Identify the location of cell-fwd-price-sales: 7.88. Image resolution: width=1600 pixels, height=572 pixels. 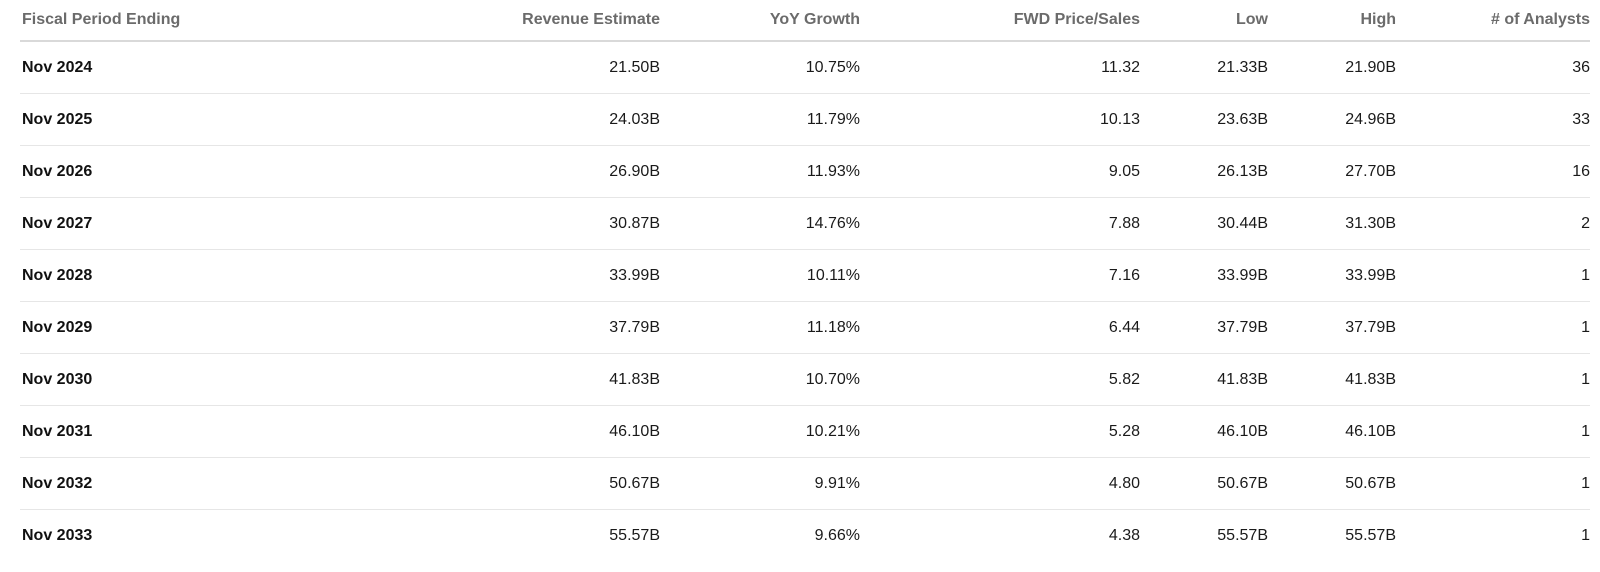
(1000, 223).